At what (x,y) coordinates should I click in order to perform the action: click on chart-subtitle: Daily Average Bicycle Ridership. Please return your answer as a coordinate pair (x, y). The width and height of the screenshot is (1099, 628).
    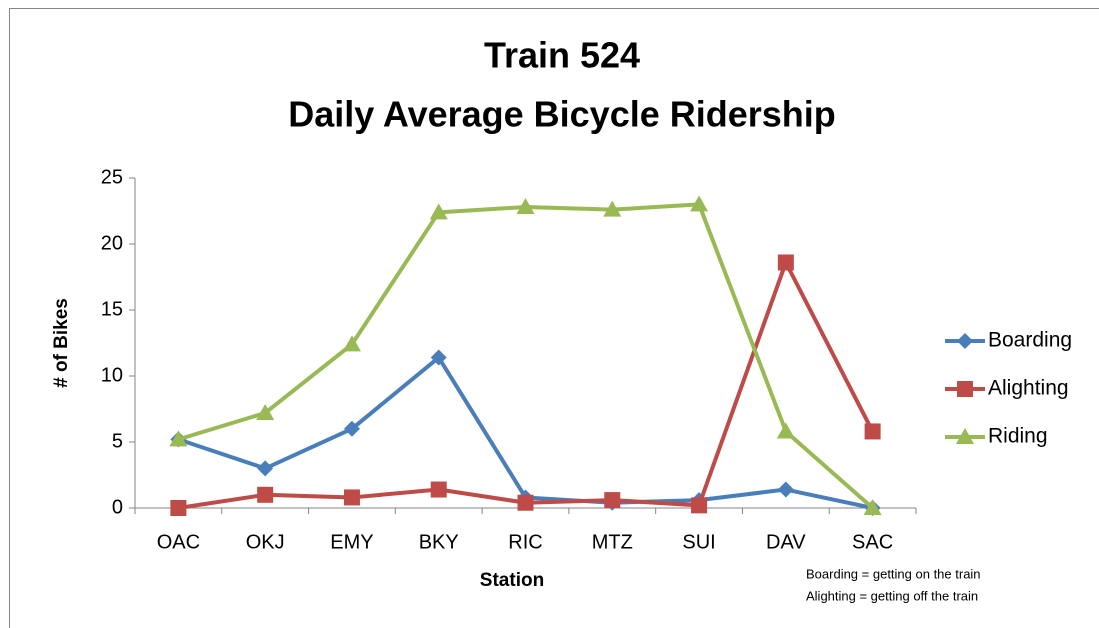
    Looking at the image, I should click on (562, 114).